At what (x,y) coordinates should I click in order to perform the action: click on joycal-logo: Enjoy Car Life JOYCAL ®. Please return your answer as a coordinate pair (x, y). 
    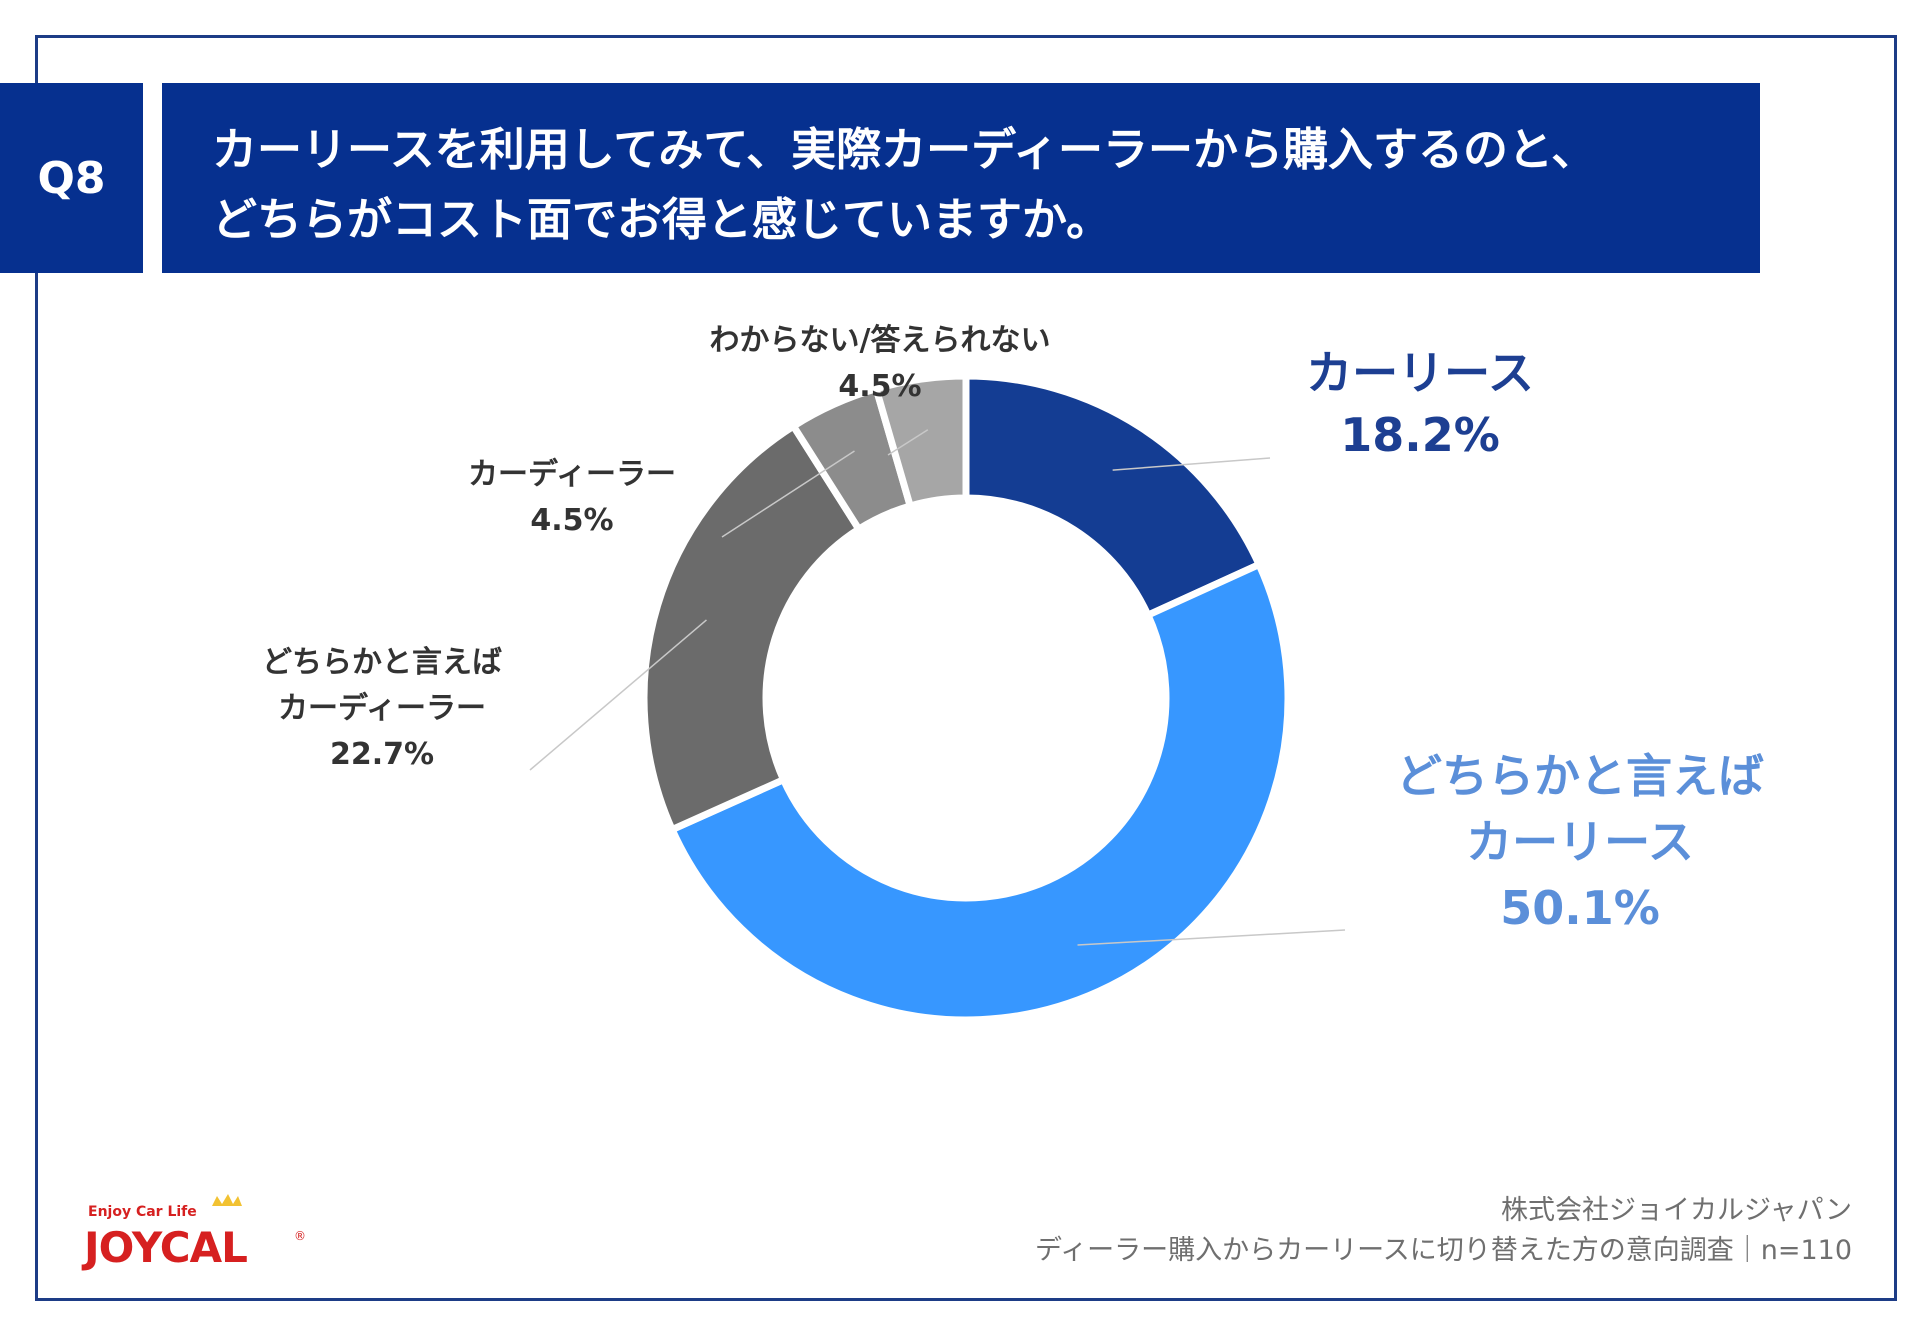
    Looking at the image, I should click on (193, 1233).